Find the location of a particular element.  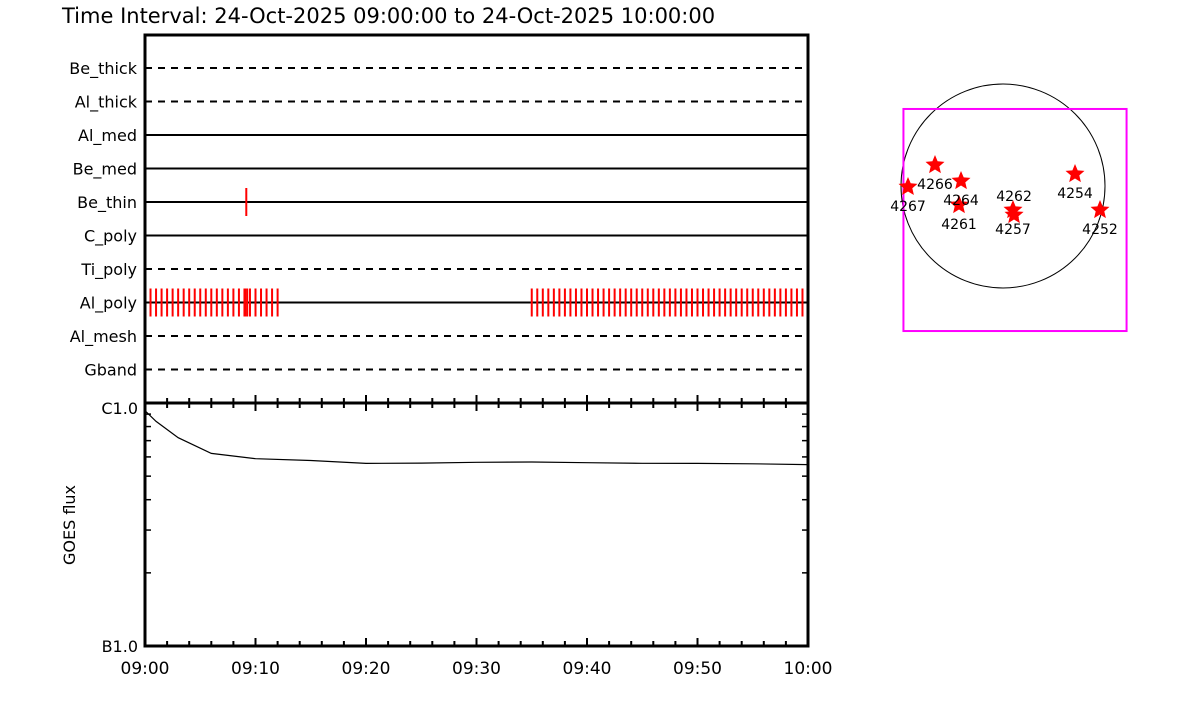

x-tick-label: 09:10 is located at coordinates (255, 669).